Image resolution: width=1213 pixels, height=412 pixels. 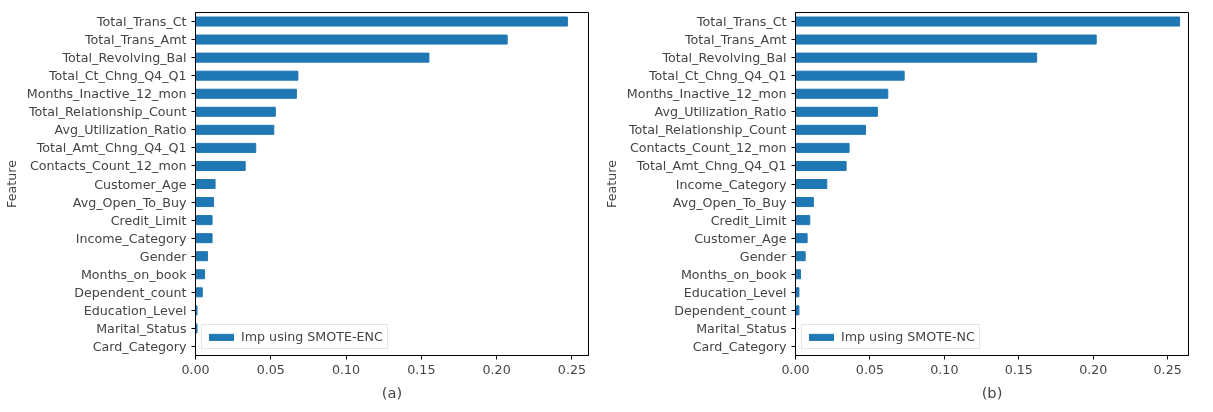 I want to click on legend-label: Imp using SMOTE-NC, so click(x=908, y=336).